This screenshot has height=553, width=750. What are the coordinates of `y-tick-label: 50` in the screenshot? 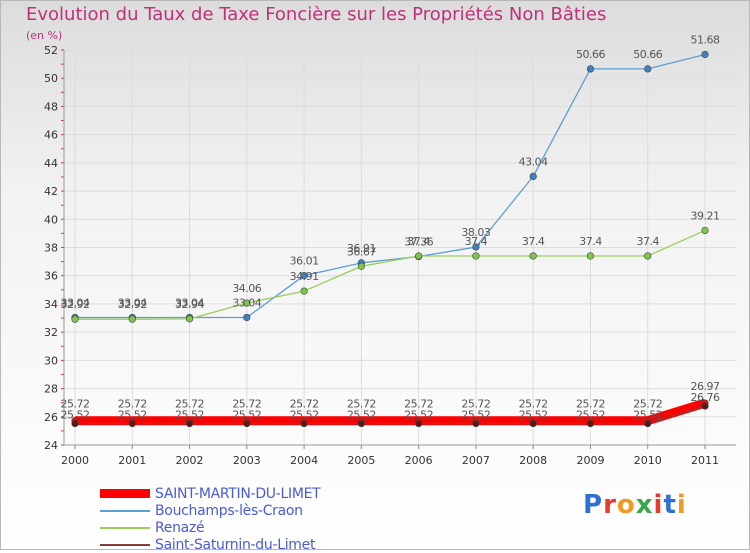 It's located at (51, 78).